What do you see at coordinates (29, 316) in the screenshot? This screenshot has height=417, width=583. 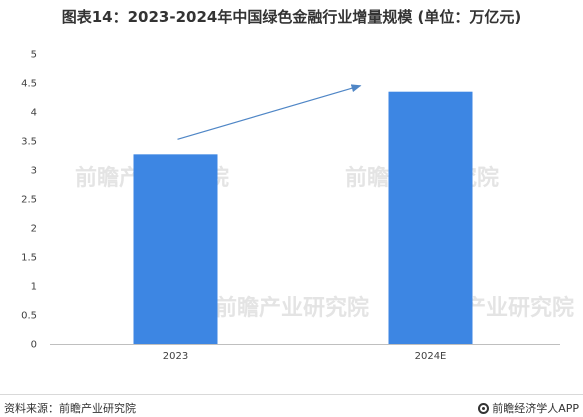 I see `y-tick-label: 0.5` at bounding box center [29, 316].